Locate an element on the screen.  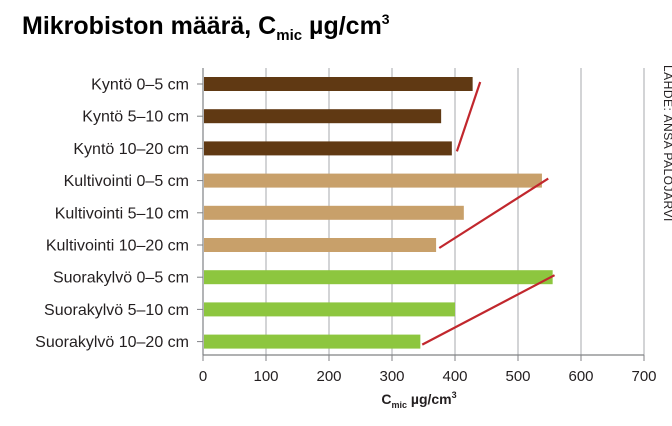
x-tick-label: 700 is located at coordinates (643, 376).